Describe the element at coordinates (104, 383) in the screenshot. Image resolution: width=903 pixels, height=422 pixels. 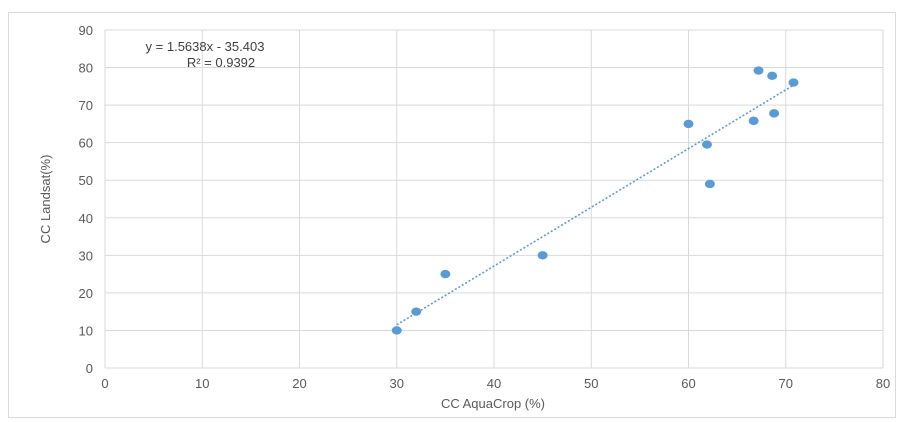
I see `x-tick-label: 0` at that location.